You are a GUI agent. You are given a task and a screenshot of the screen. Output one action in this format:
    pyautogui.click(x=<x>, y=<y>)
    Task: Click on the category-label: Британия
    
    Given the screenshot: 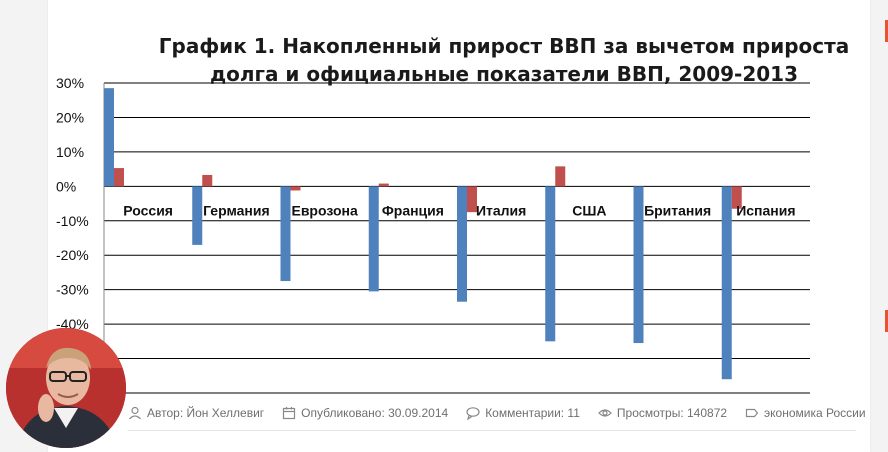 What is the action you would take?
    pyautogui.click(x=677, y=210)
    